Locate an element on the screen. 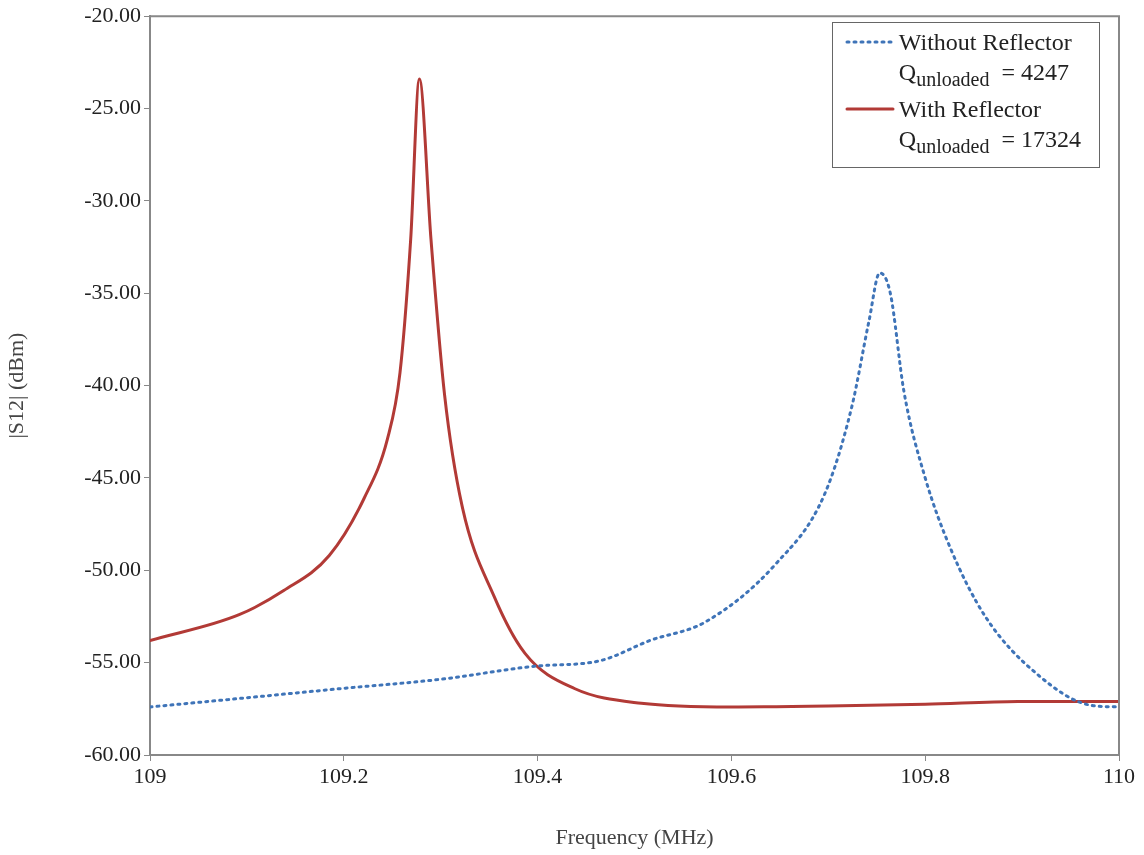 The height and width of the screenshot is (855, 1144). x-tick-label: 109.4 is located at coordinates (537, 775).